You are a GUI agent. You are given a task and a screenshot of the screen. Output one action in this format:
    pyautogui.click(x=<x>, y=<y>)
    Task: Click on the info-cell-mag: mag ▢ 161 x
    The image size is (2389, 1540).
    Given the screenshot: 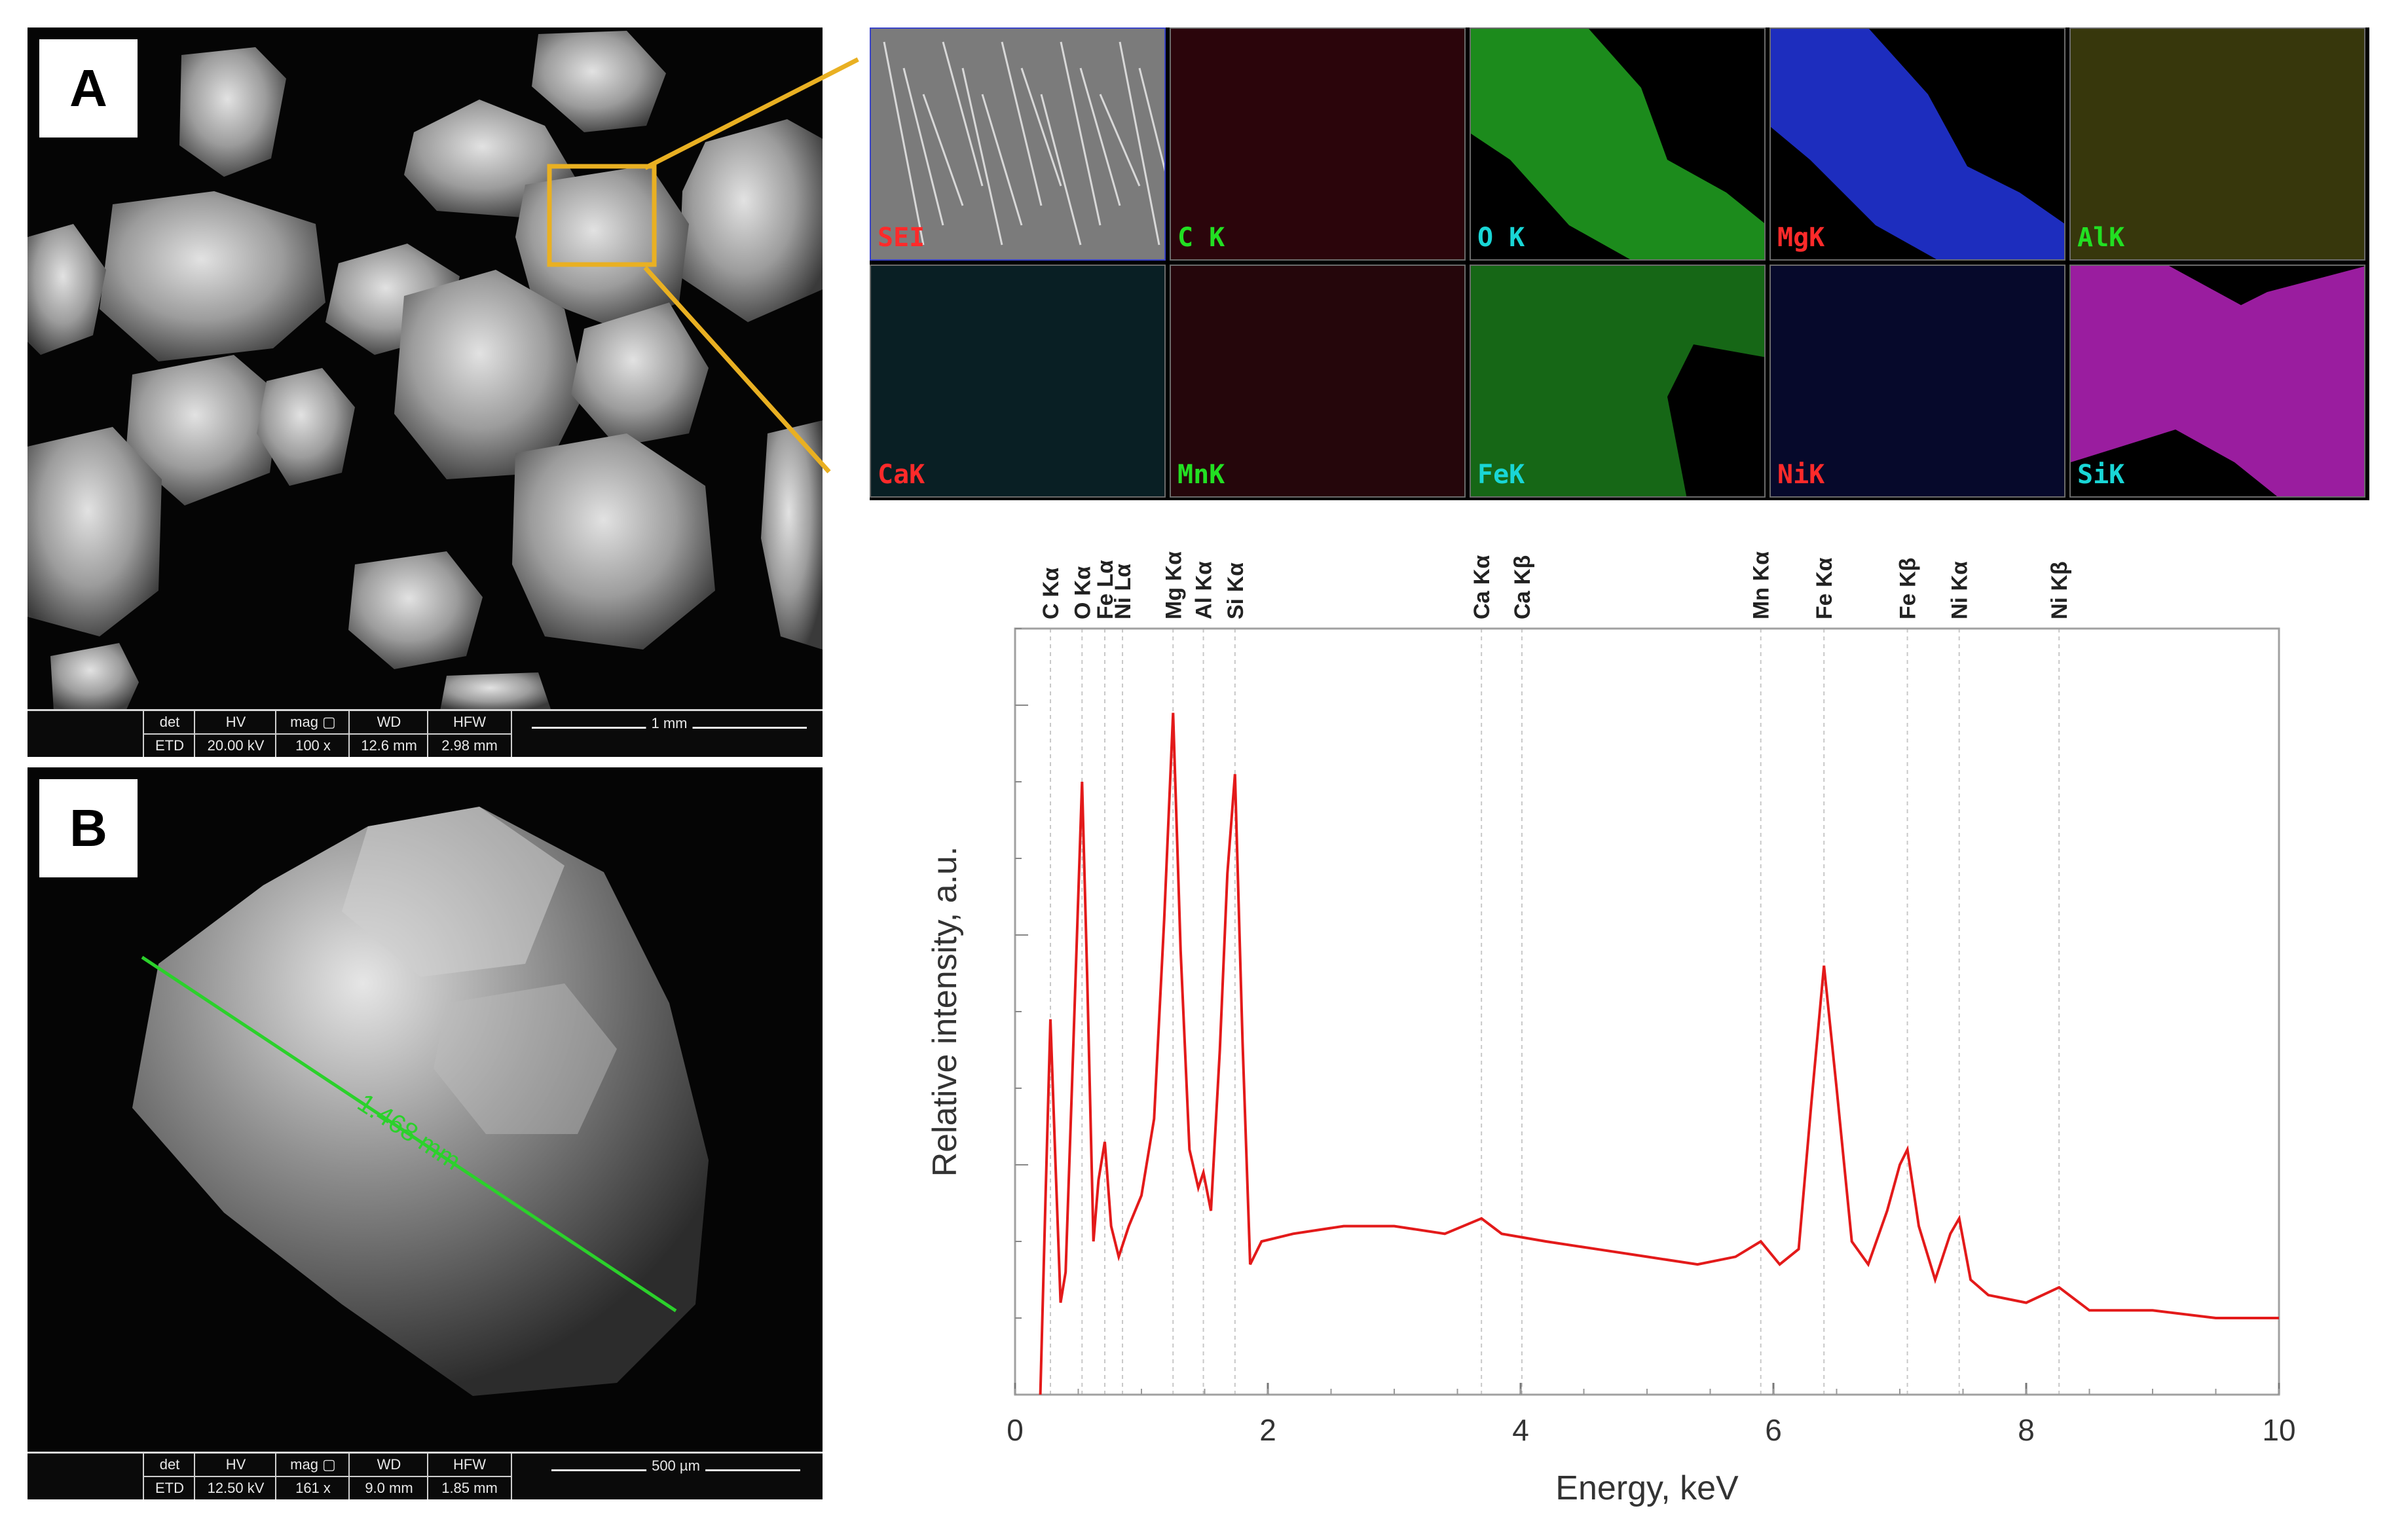 What is the action you would take?
    pyautogui.click(x=312, y=1476)
    